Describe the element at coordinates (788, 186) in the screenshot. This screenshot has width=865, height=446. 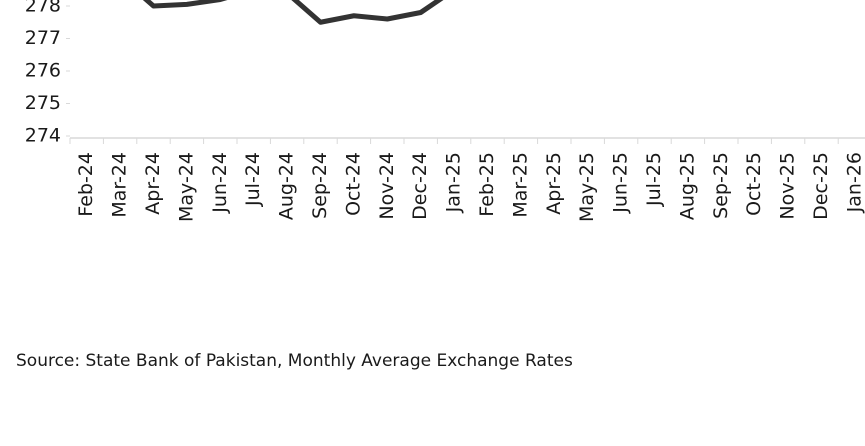
I see `x-tick-label: Nov-25` at that location.